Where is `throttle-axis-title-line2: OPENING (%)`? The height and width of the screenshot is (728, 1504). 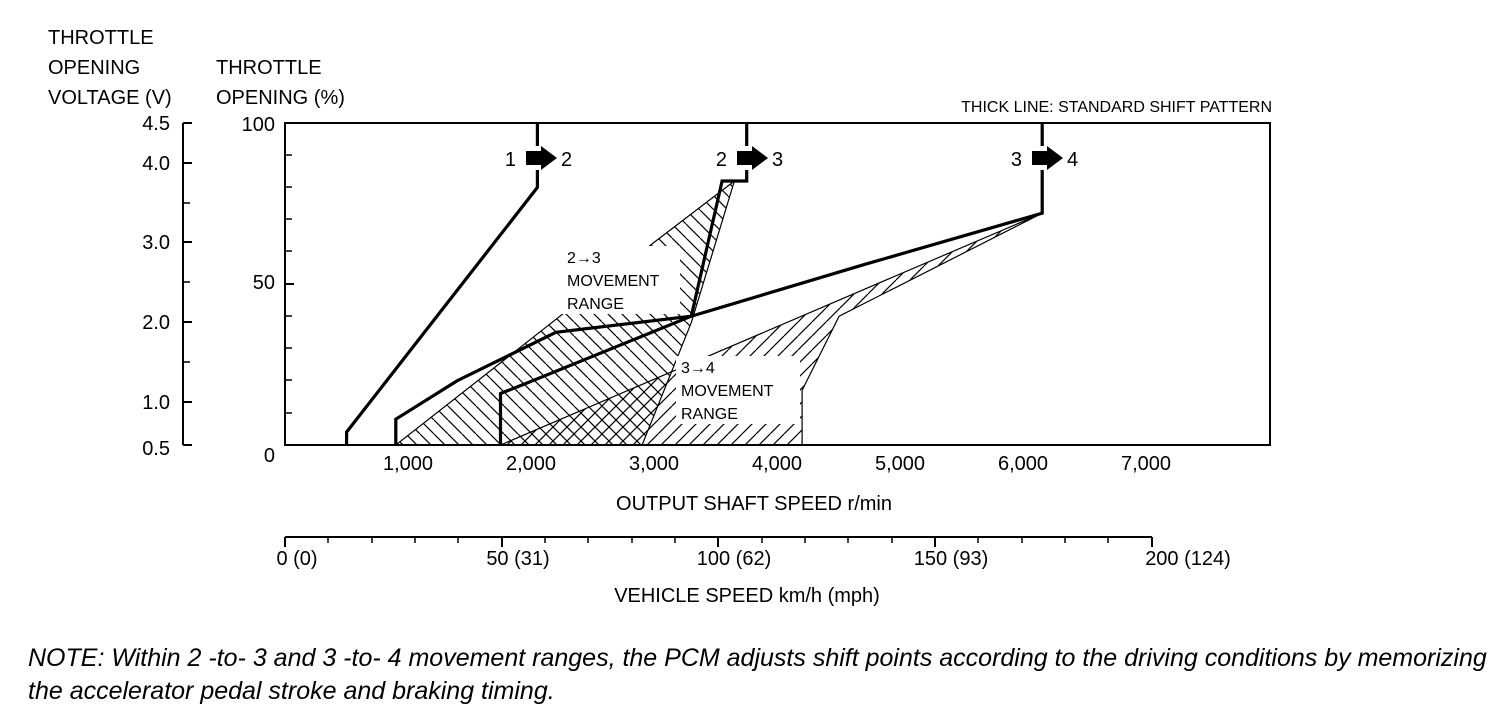 throttle-axis-title-line2: OPENING (%) is located at coordinates (280, 98).